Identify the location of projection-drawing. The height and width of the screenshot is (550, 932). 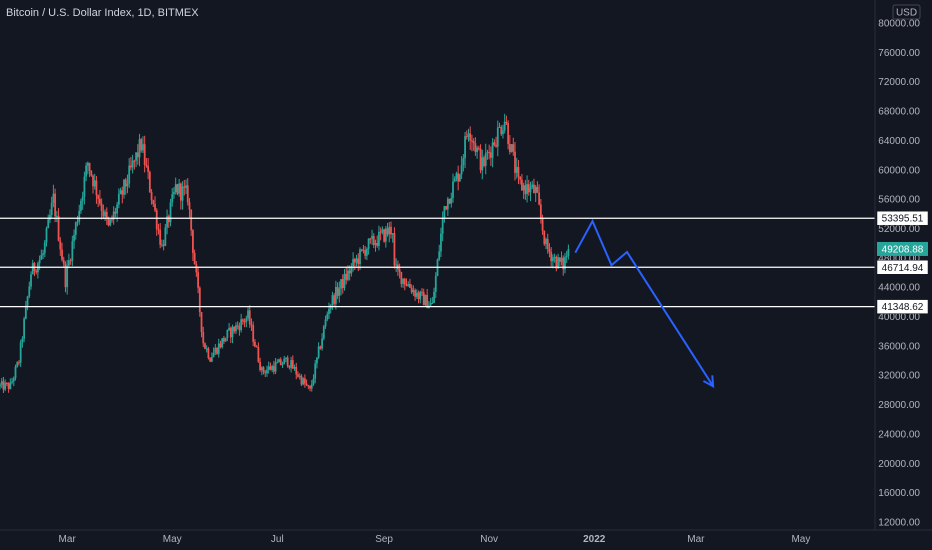
(644, 303).